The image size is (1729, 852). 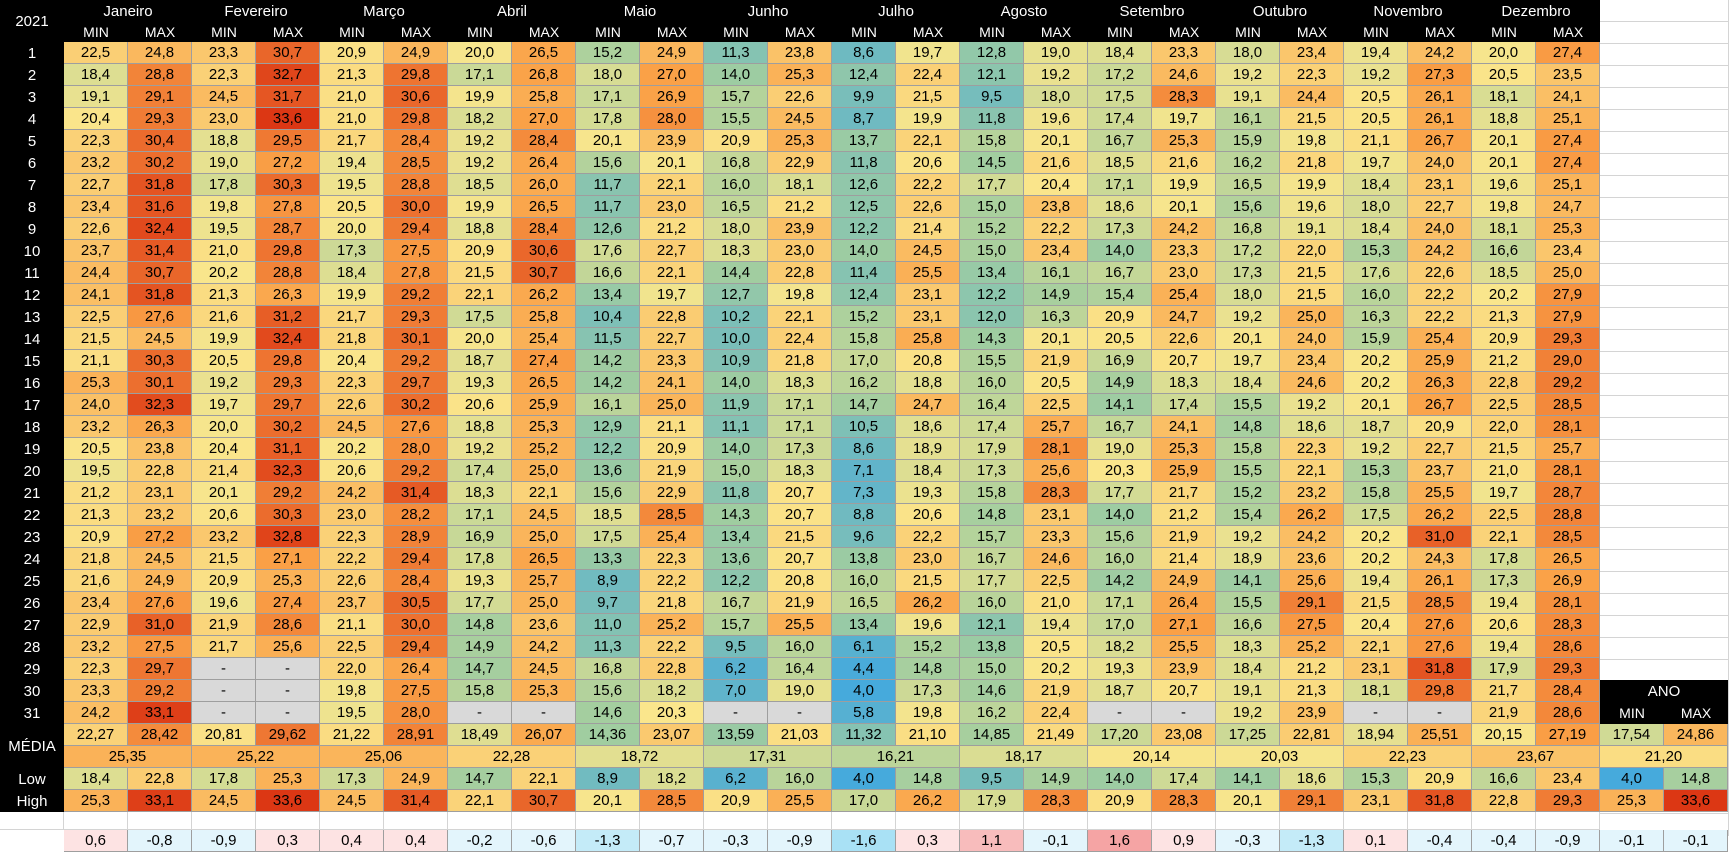 What do you see at coordinates (1312, 515) in the screenshot?
I see `temperature-cell: 26,2` at bounding box center [1312, 515].